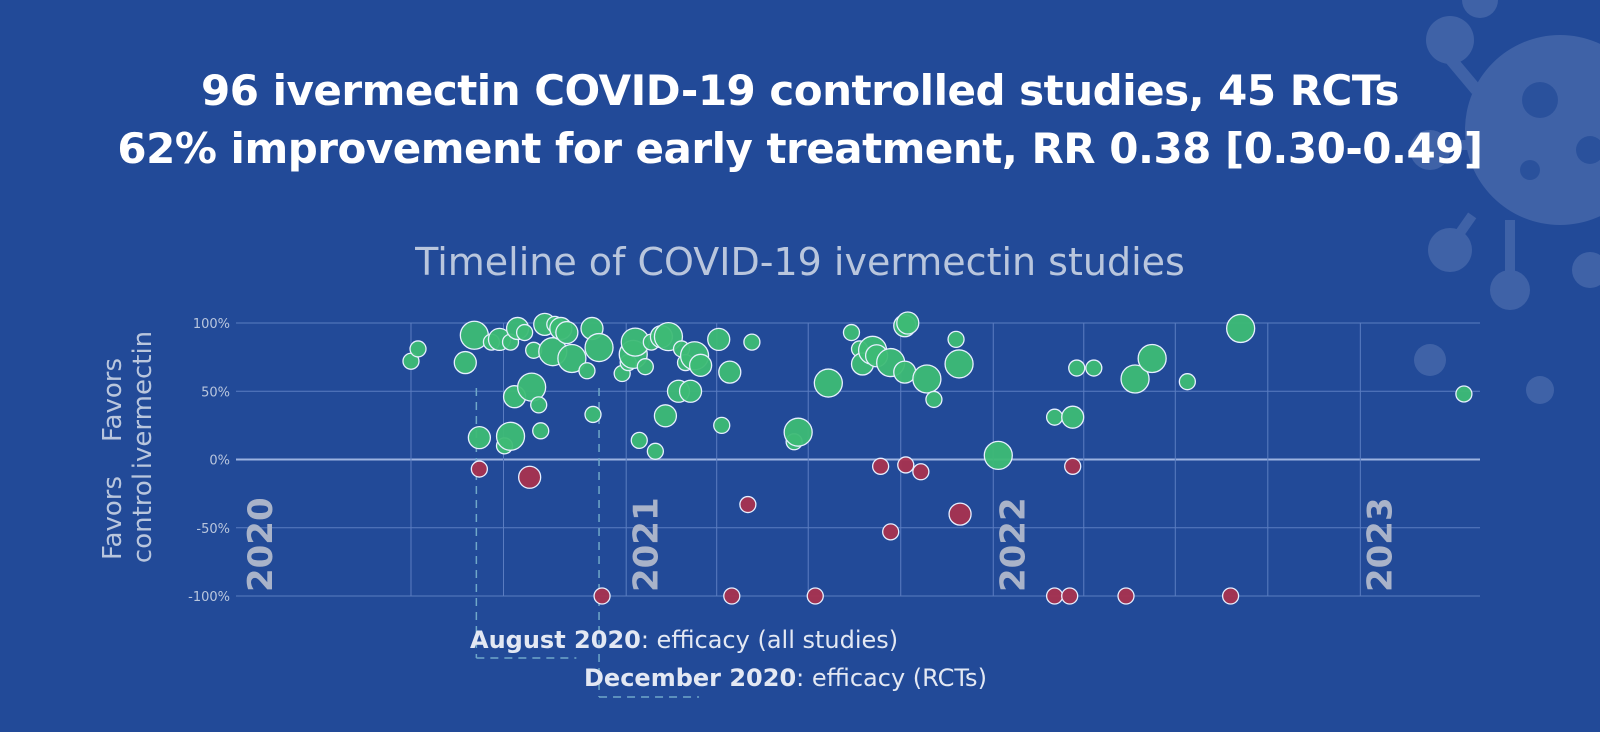  Describe the element at coordinates (769, 640) in the screenshot. I see `annotation-august-2020-text: : efficacy (all studies)` at that location.